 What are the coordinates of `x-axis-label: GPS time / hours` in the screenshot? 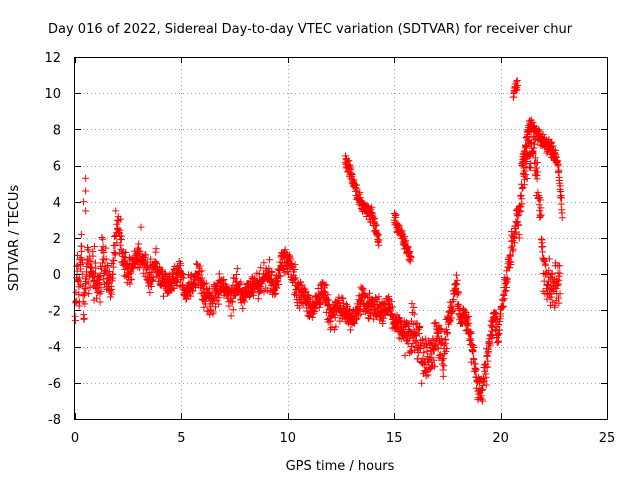 It's located at (340, 466).